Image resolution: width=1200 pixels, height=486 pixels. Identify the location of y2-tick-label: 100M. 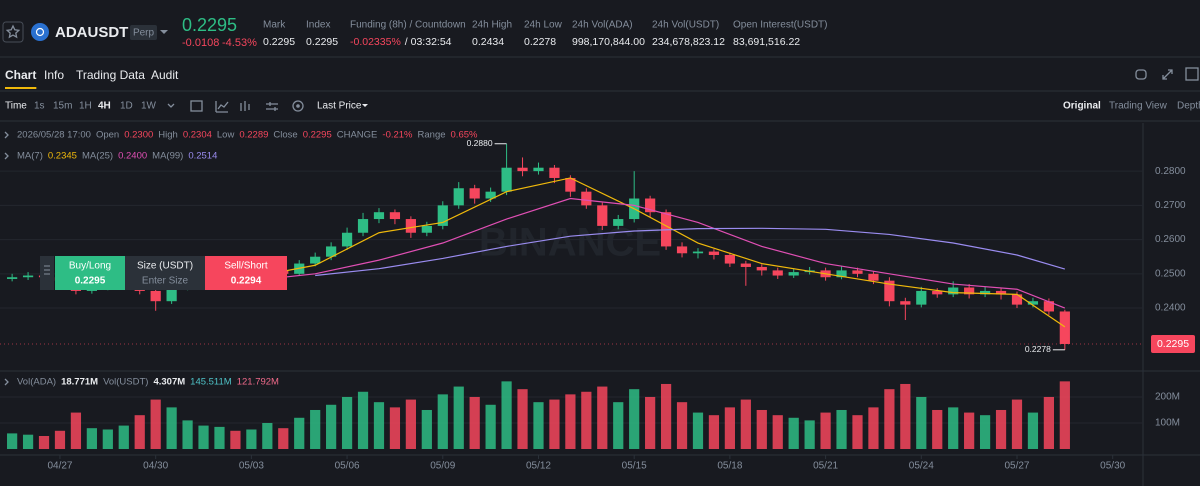
(1167, 423).